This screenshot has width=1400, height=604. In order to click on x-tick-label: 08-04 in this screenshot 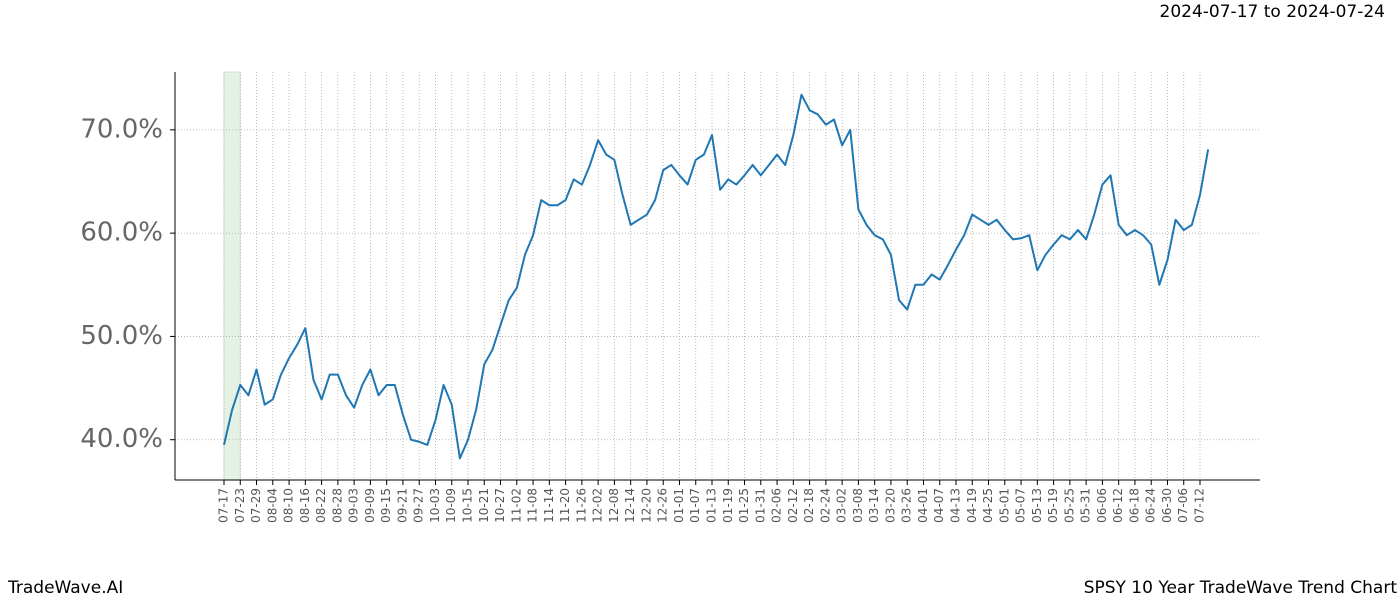, I will do `click(272, 505)`.